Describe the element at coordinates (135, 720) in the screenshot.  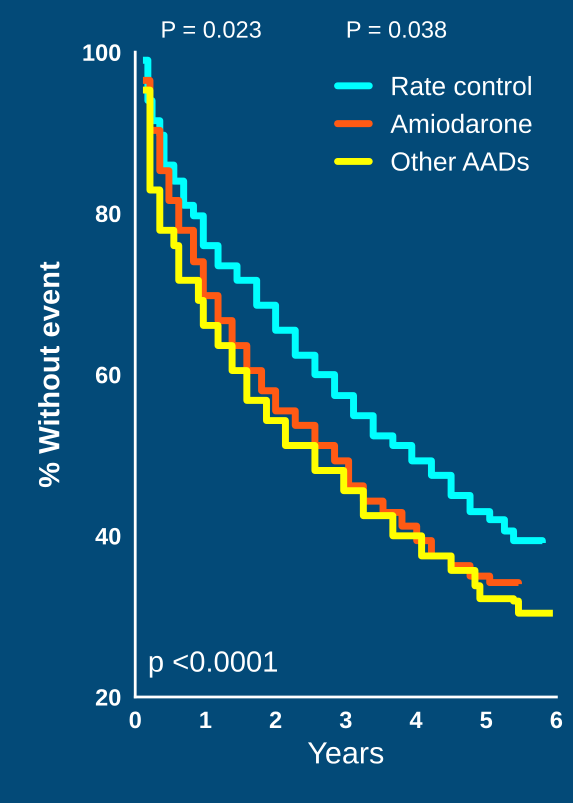
I see `x-tick-label: 0` at that location.